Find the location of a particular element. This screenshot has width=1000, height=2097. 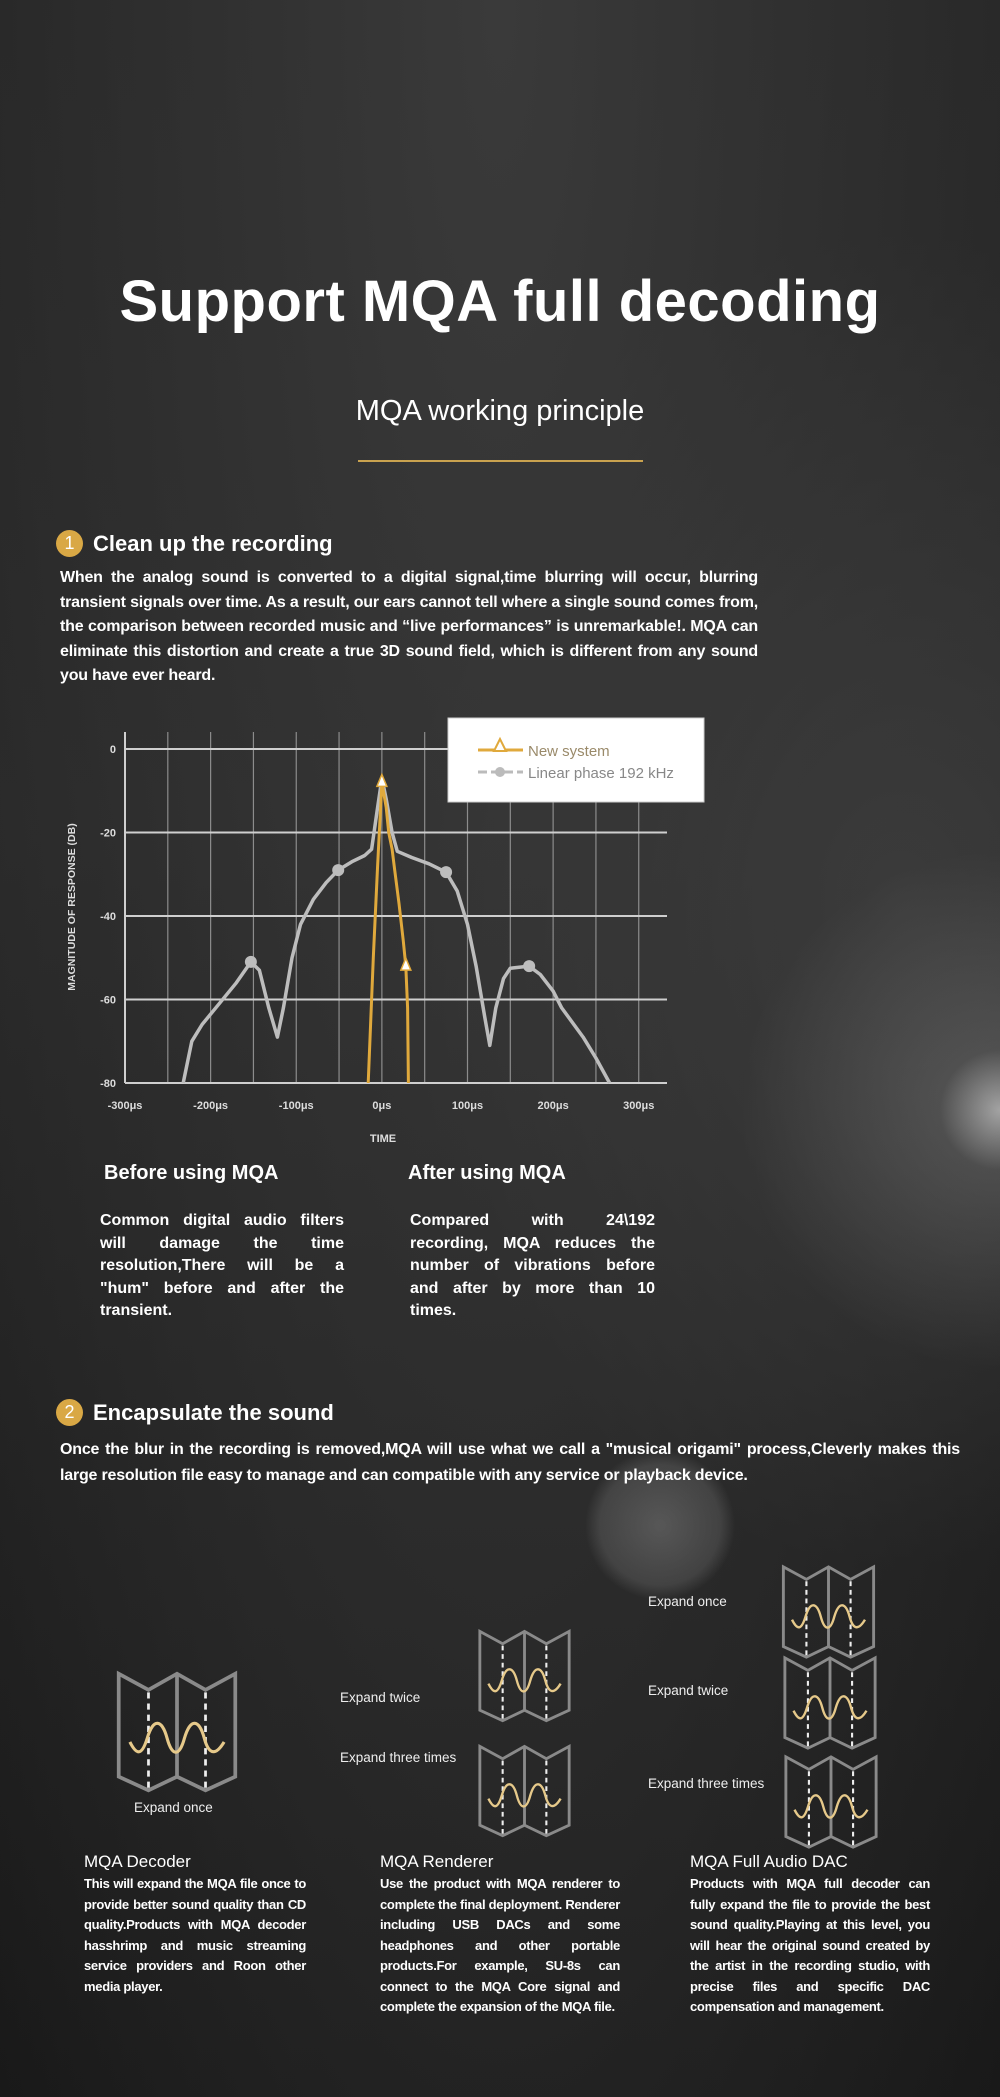

section-1-heading: 1 Clean up the recording is located at coordinates (194, 543).